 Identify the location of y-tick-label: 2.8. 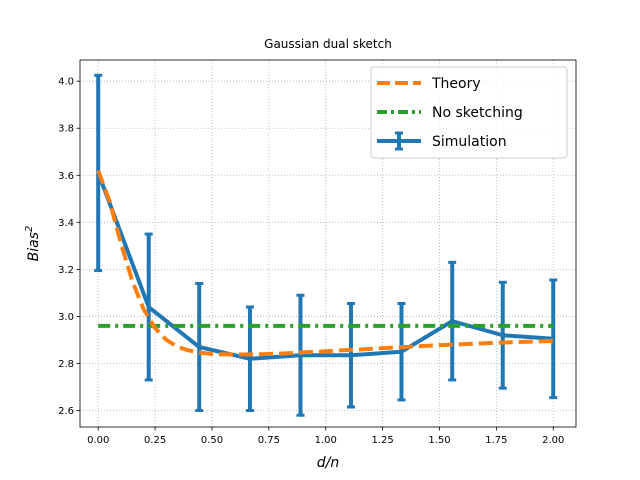
(66, 364).